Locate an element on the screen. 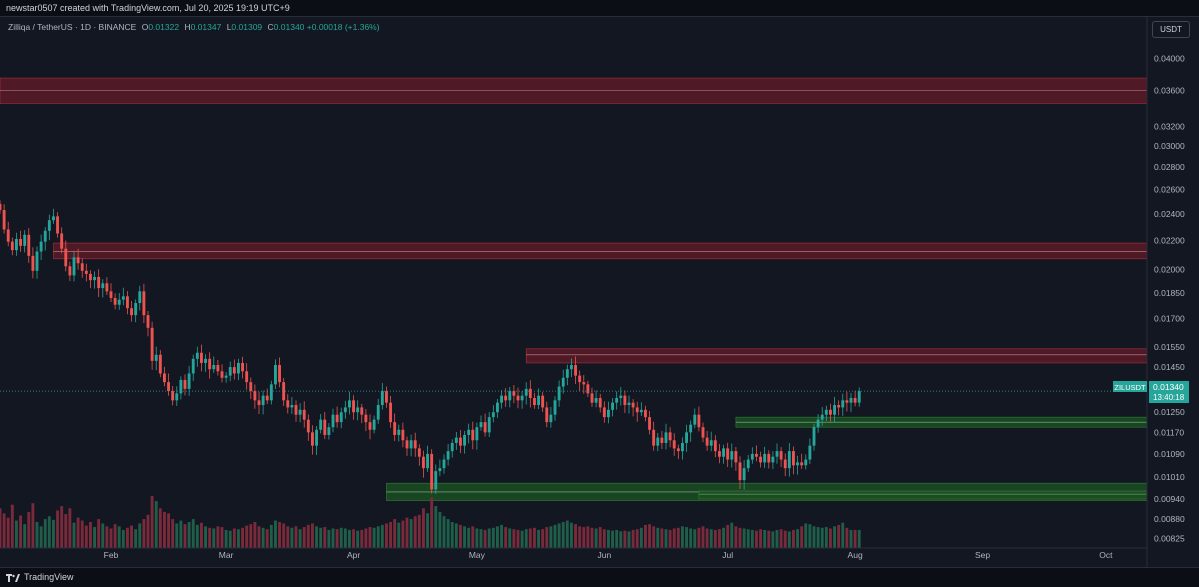 This screenshot has height=587, width=1199. time-tick-label: May is located at coordinates (477, 555).